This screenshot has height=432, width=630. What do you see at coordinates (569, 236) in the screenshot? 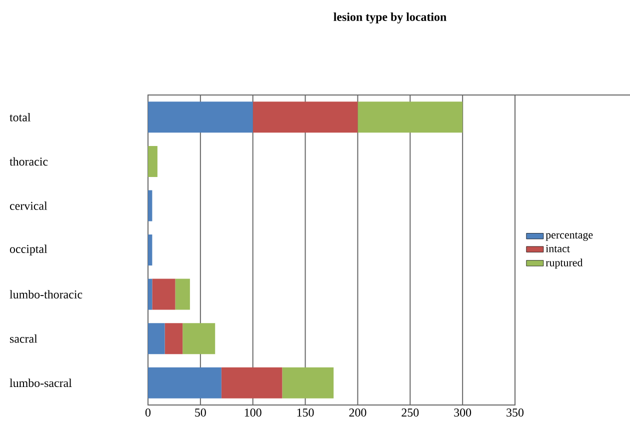
I see `legend-label: percentage` at bounding box center [569, 236].